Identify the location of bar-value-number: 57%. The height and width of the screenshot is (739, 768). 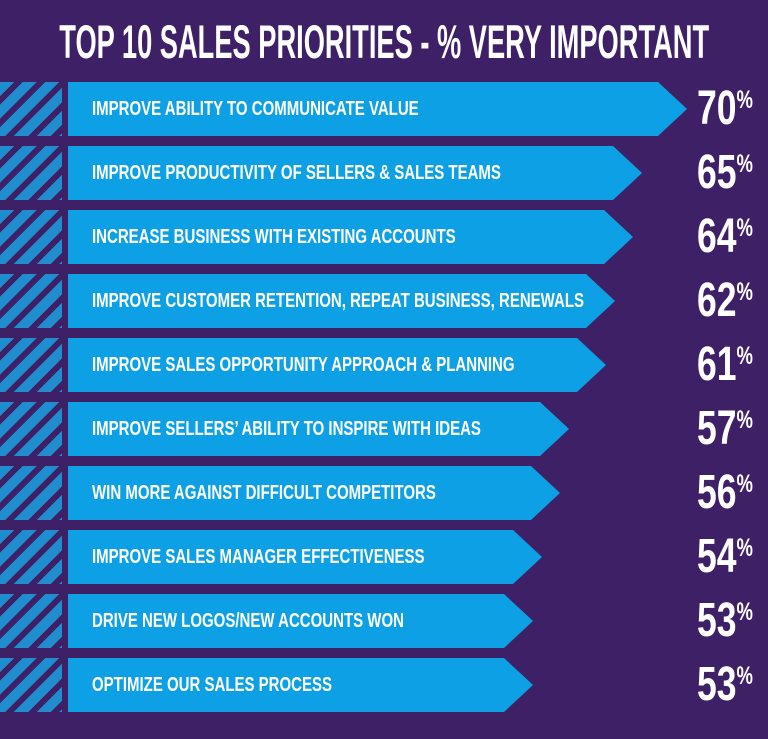
(725, 428).